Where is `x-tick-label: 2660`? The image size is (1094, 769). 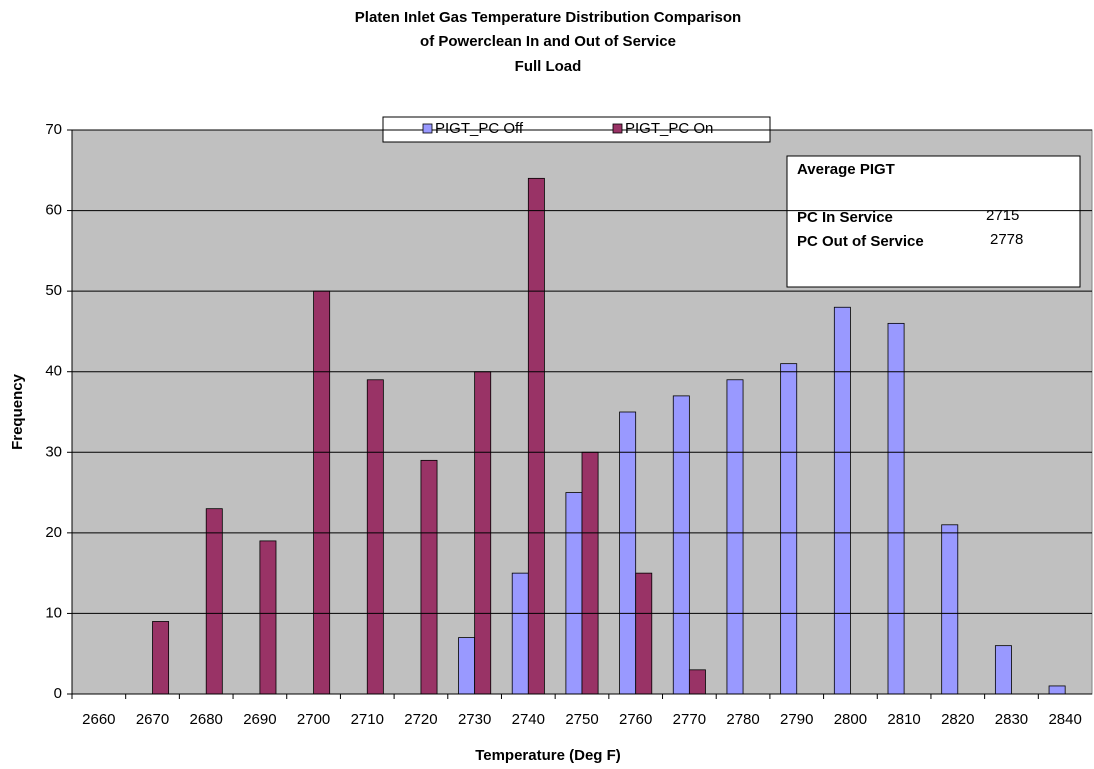
x-tick-label: 2660 is located at coordinates (98, 719).